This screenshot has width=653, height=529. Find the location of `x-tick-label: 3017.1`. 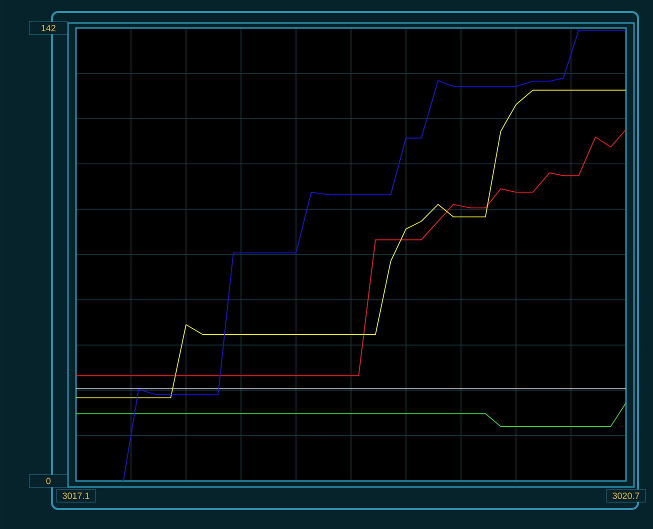

x-tick-label: 3017.1 is located at coordinates (76, 495).